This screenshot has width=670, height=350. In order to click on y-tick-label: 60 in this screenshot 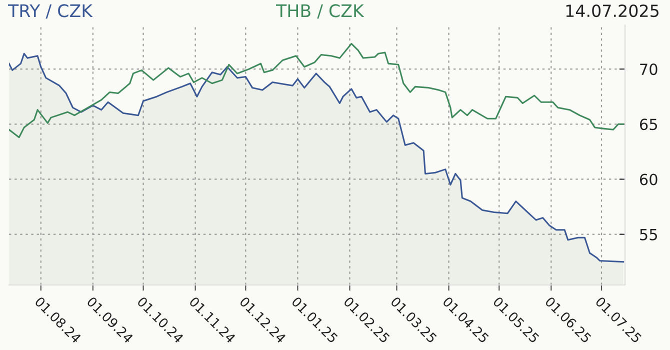, I will do `click(649, 180)`.